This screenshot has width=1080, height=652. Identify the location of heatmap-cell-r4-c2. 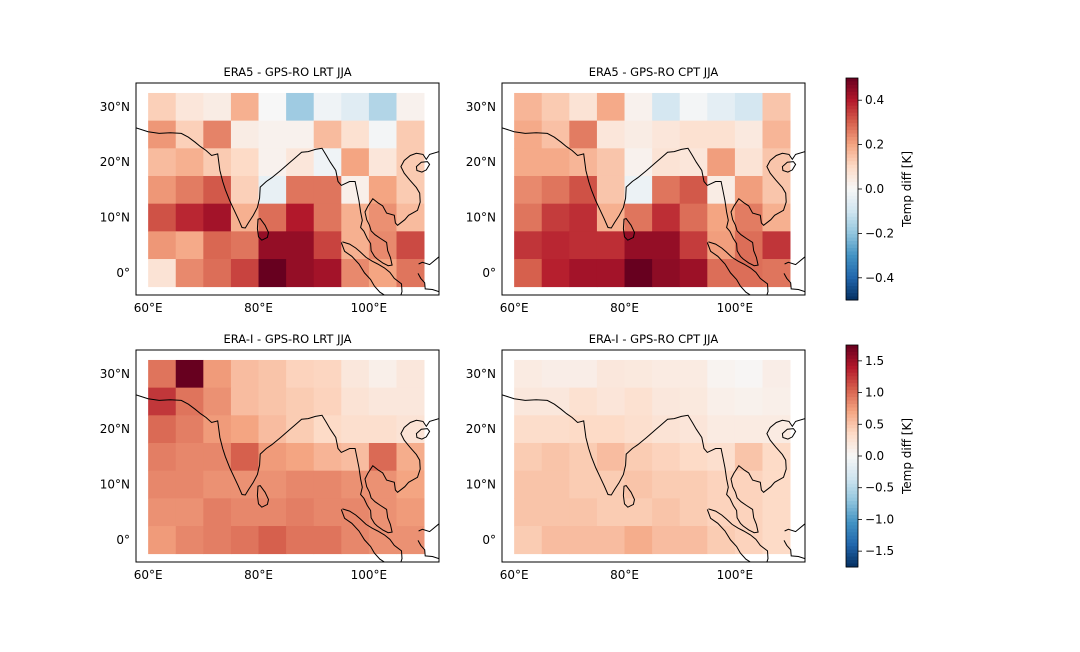
(583, 484).